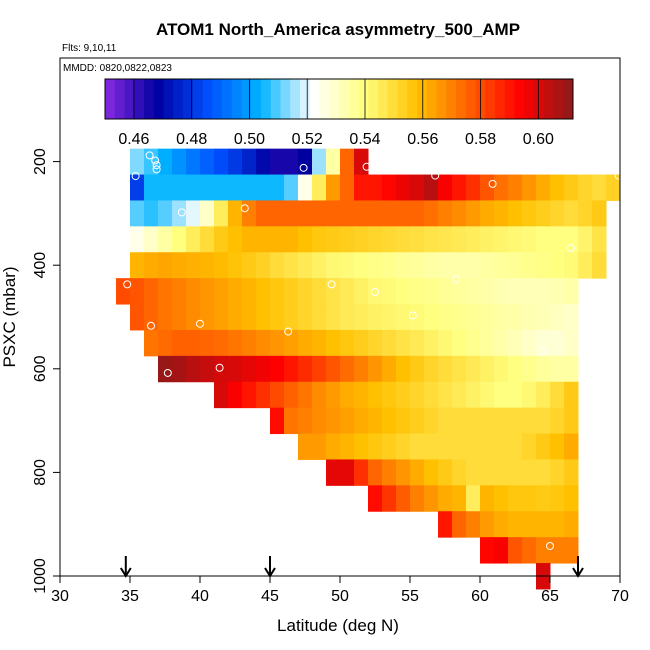 This screenshot has height=650, width=650. I want to click on colorbar-frame, so click(339, 99).